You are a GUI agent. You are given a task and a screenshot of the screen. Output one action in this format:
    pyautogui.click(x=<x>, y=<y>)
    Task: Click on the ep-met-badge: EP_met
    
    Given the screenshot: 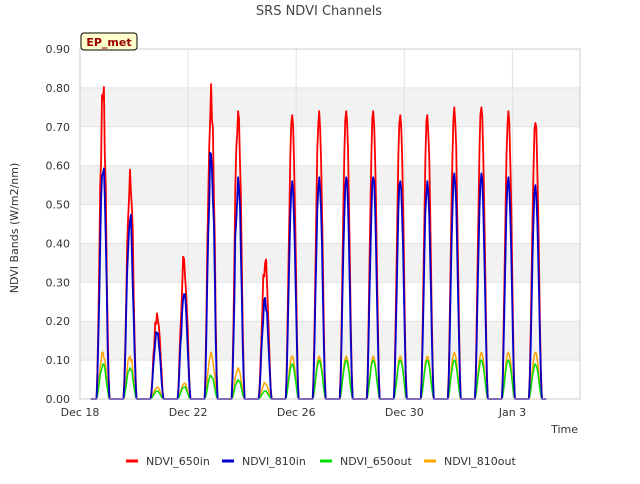 What is the action you would take?
    pyautogui.click(x=109, y=41)
    